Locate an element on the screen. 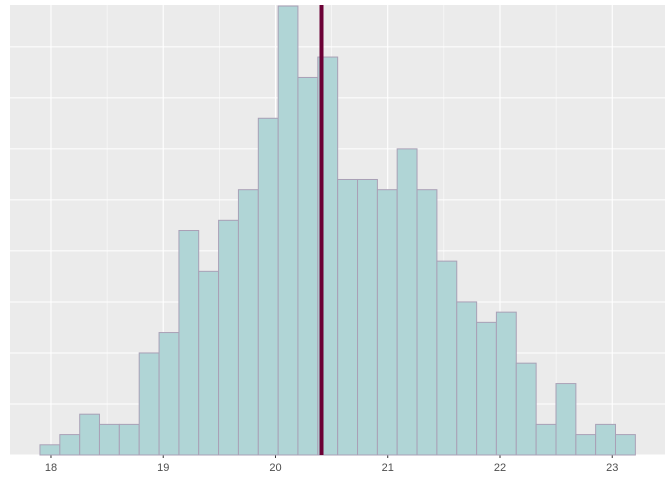 This screenshot has height=480, width=672. x-tick-label: 23 is located at coordinates (612, 468).